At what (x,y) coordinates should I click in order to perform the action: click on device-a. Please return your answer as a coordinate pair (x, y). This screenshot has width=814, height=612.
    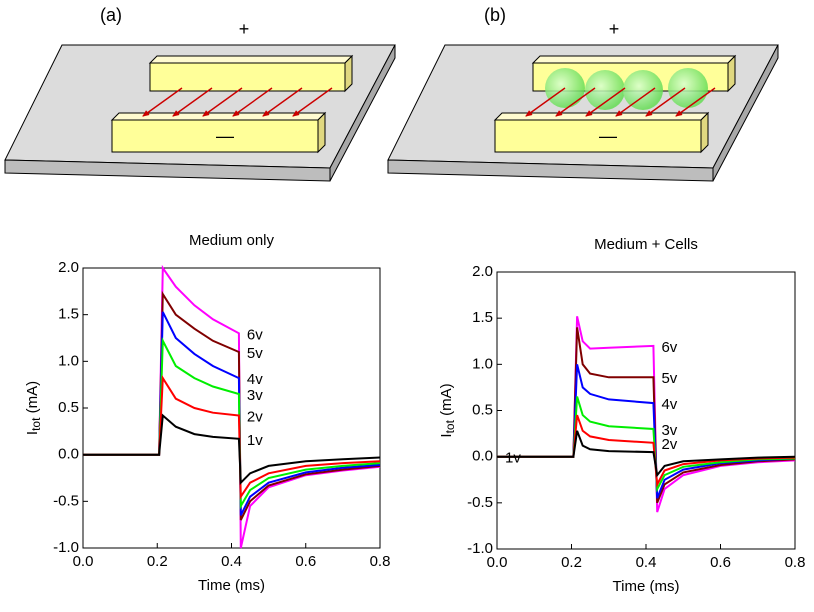
    Looking at the image, I should click on (200, 113).